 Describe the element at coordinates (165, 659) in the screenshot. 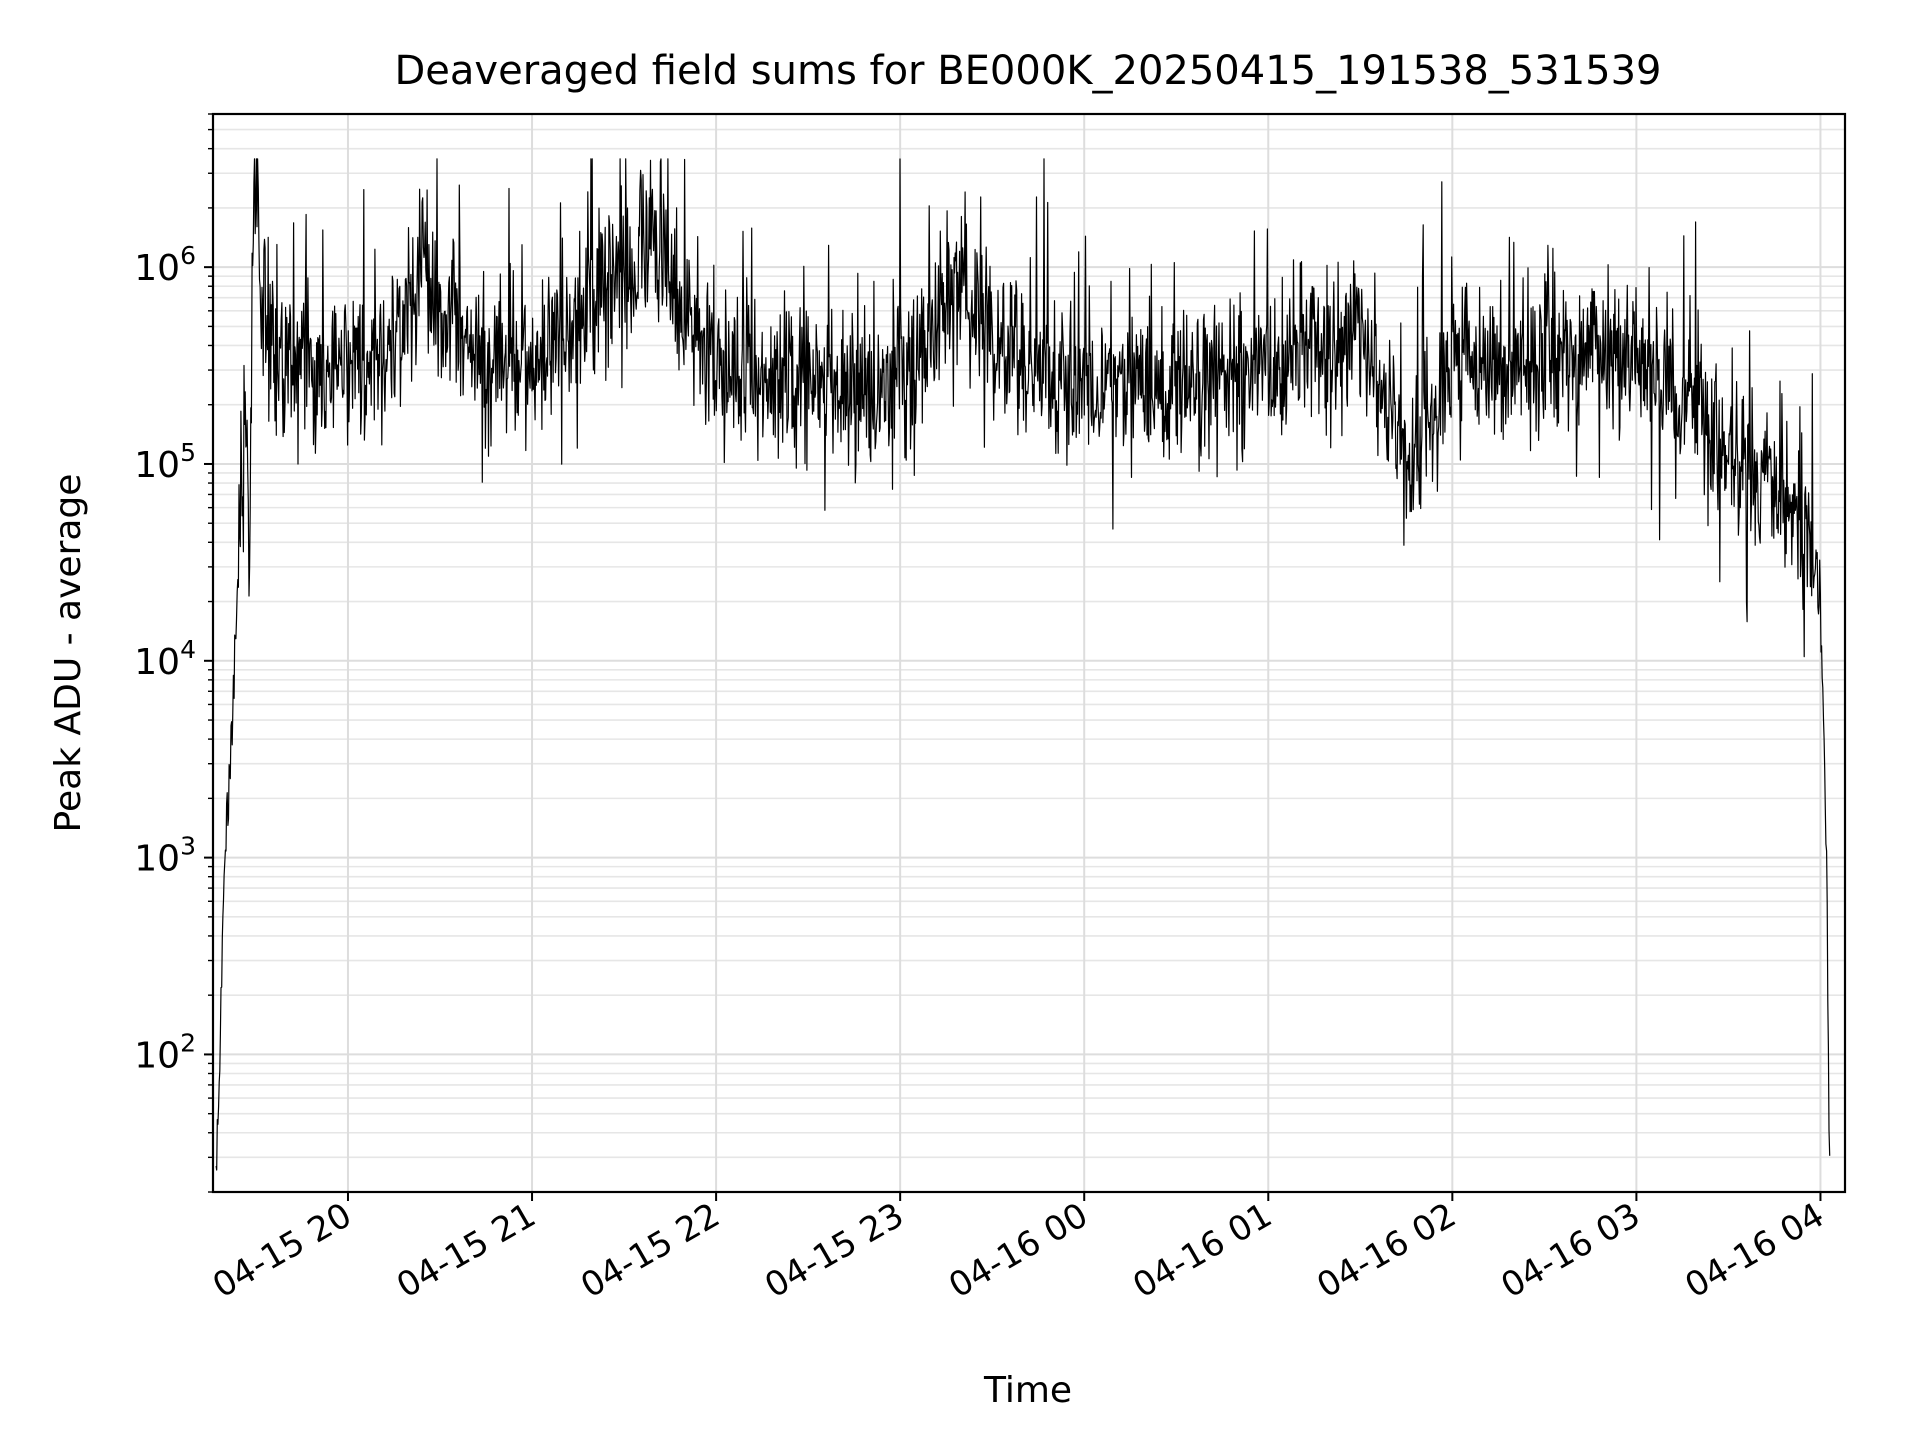

I see `y-tick-label: 10⁴` at that location.